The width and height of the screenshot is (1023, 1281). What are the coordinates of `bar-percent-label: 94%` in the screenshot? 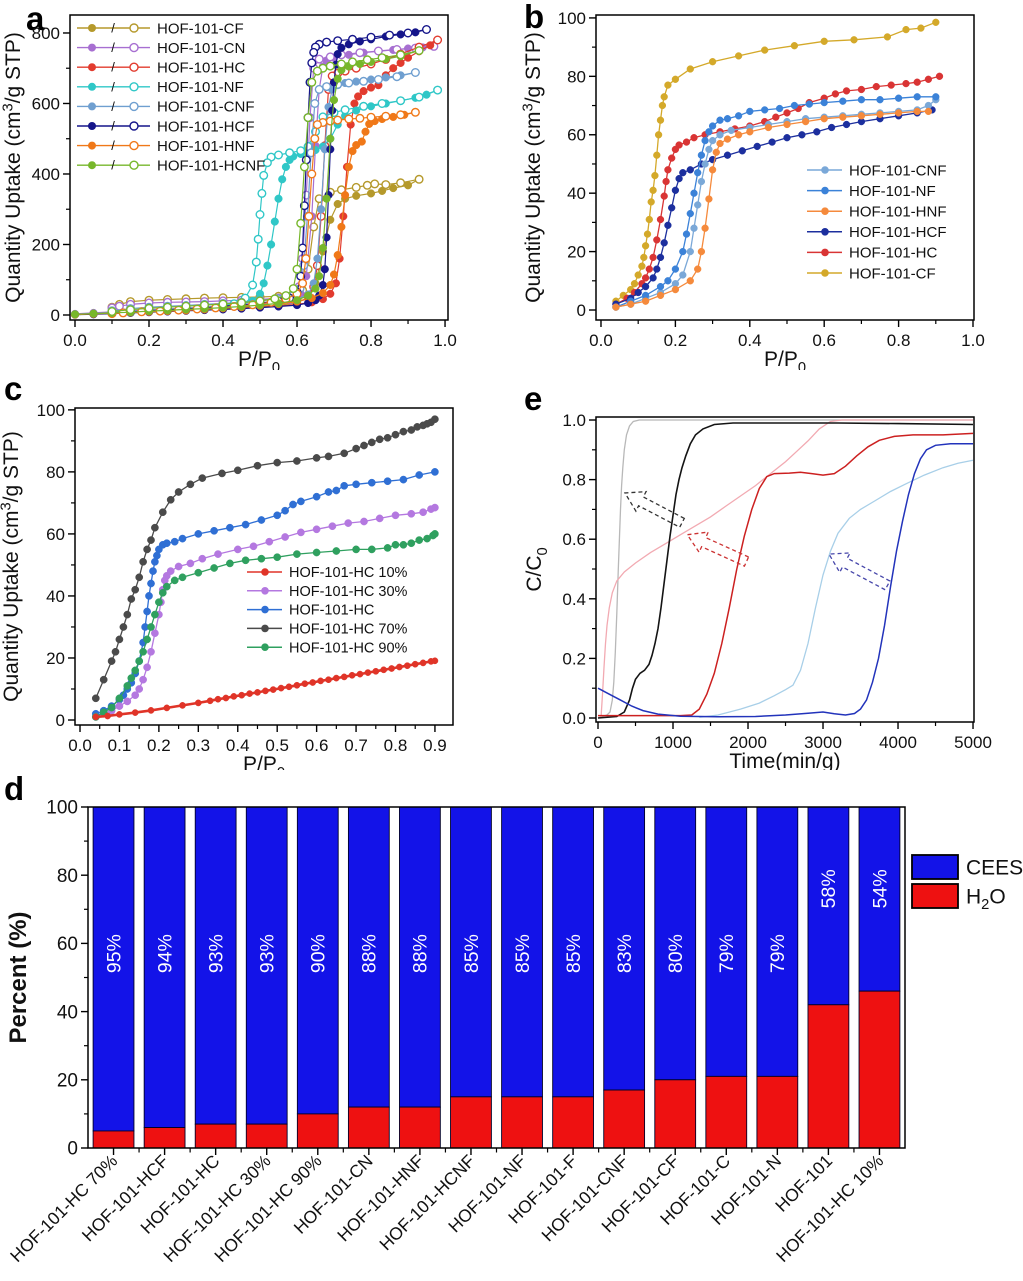 It's located at (165, 953).